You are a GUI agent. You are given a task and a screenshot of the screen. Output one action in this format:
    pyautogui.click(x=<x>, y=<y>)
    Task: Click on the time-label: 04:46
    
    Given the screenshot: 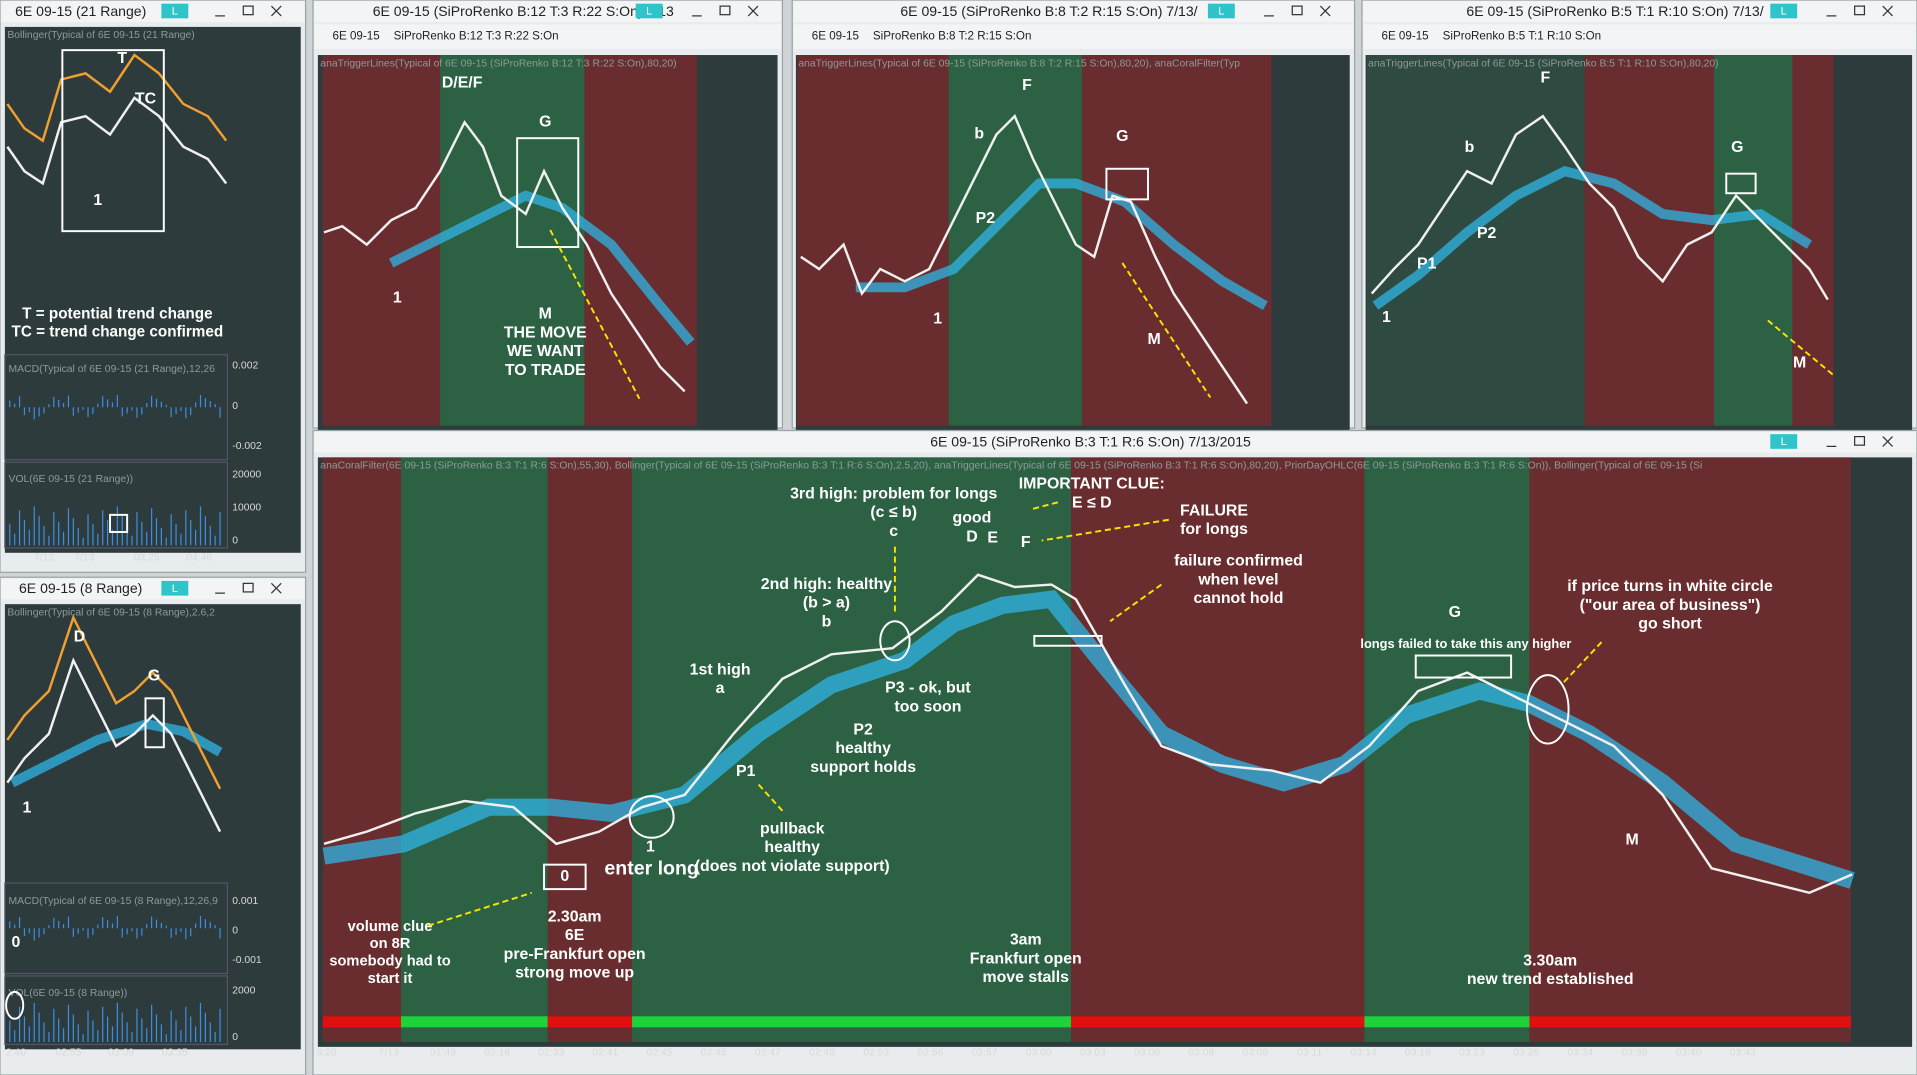 What is the action you would take?
    pyautogui.click(x=199, y=557)
    